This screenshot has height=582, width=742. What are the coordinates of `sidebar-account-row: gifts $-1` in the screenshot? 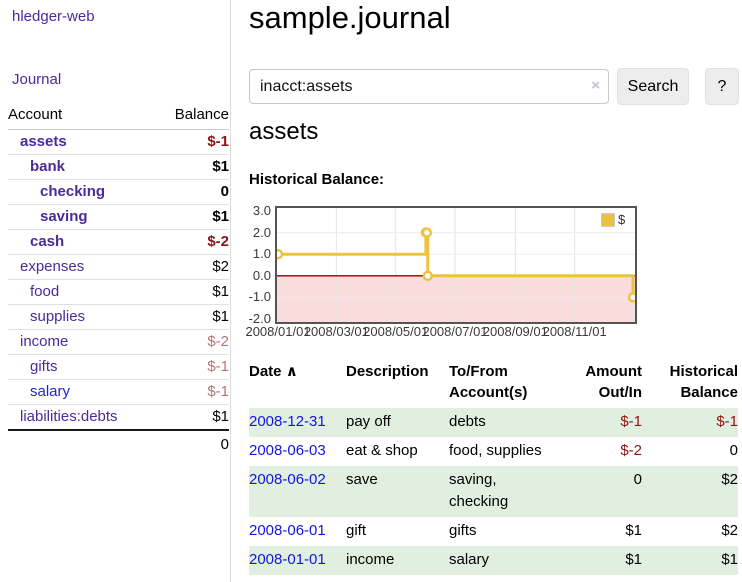 It's located at (118, 367).